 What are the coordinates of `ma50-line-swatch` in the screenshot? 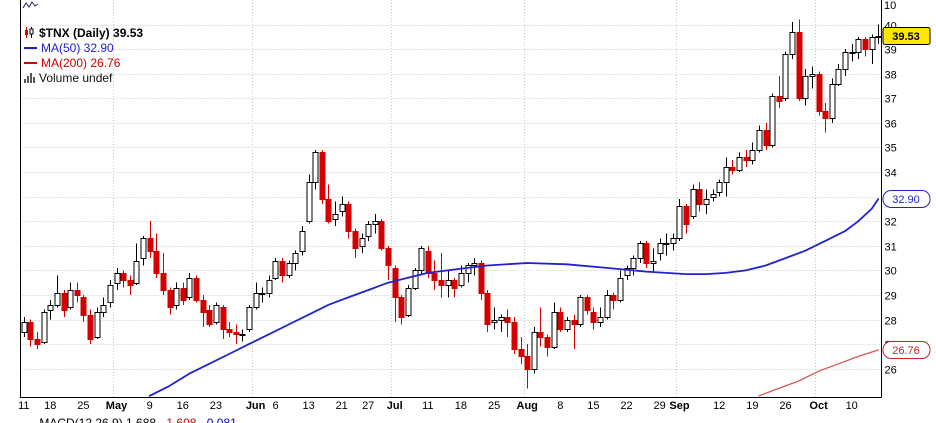 It's located at (30, 47).